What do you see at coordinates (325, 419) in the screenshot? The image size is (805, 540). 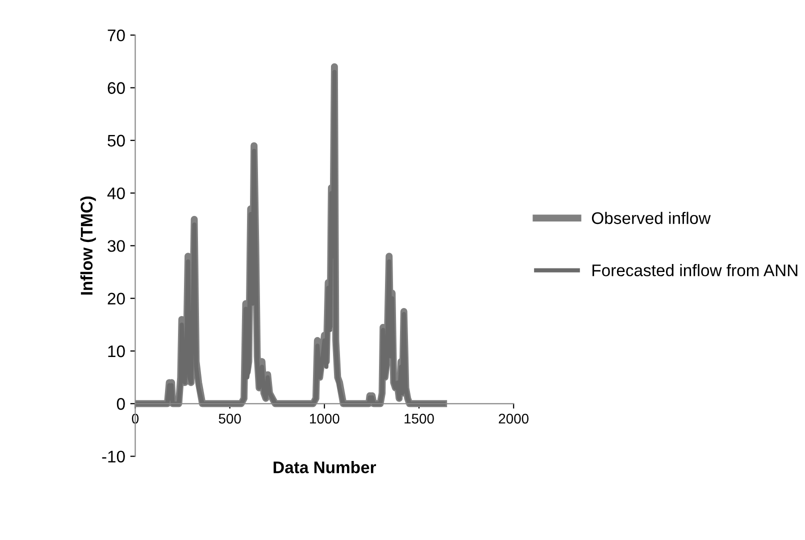 I see `x-tick-label: 1000` at bounding box center [325, 419].